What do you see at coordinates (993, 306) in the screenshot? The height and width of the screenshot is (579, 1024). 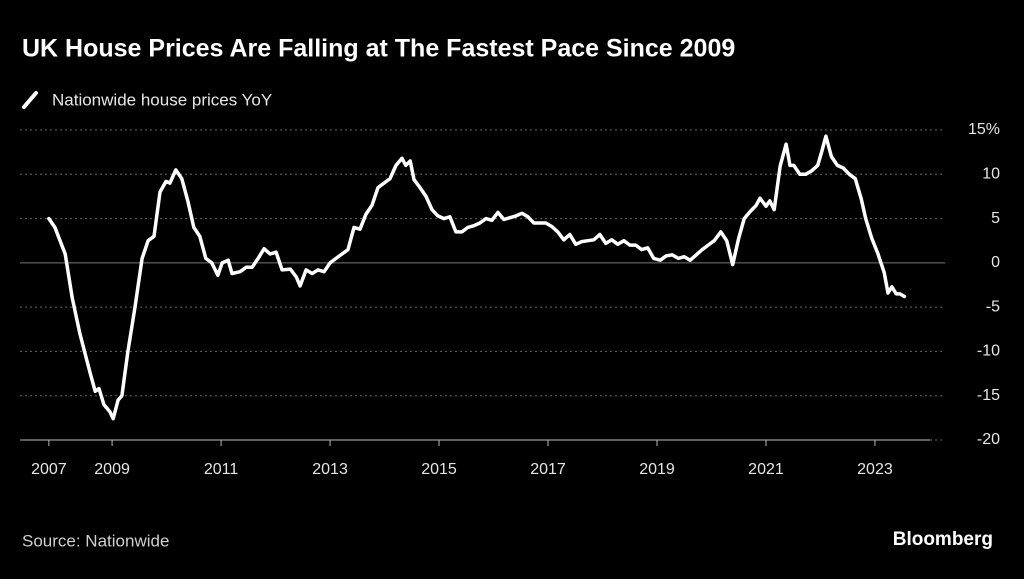 I see `y-tick-label: -5` at bounding box center [993, 306].